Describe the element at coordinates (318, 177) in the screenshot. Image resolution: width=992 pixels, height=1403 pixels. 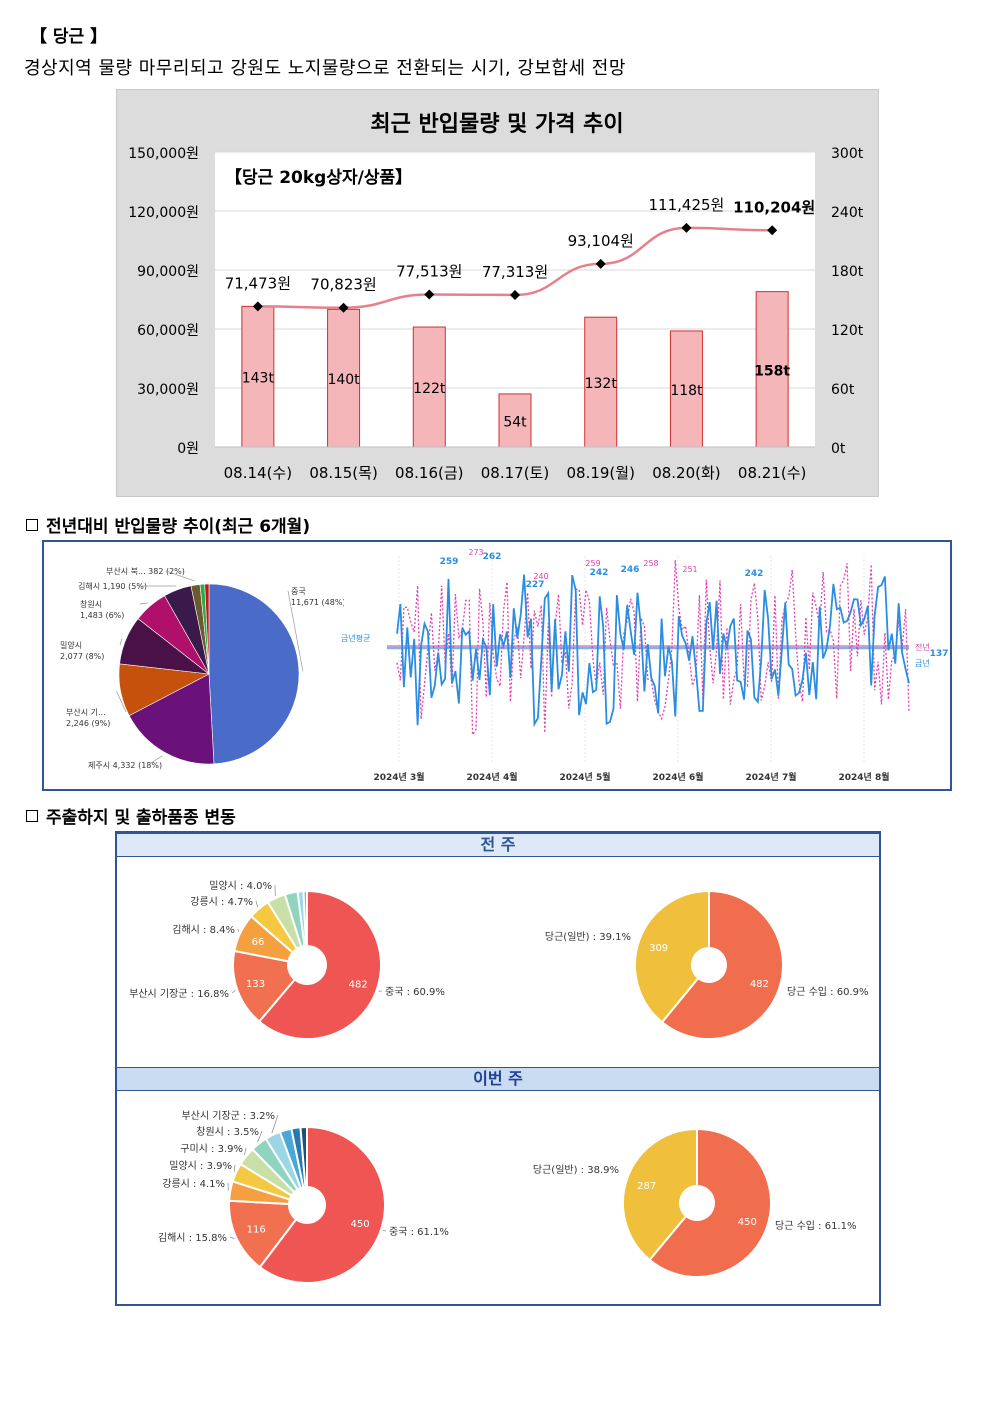
I see `chart-subtitle: 【당근 20kg상자/상품】` at that location.